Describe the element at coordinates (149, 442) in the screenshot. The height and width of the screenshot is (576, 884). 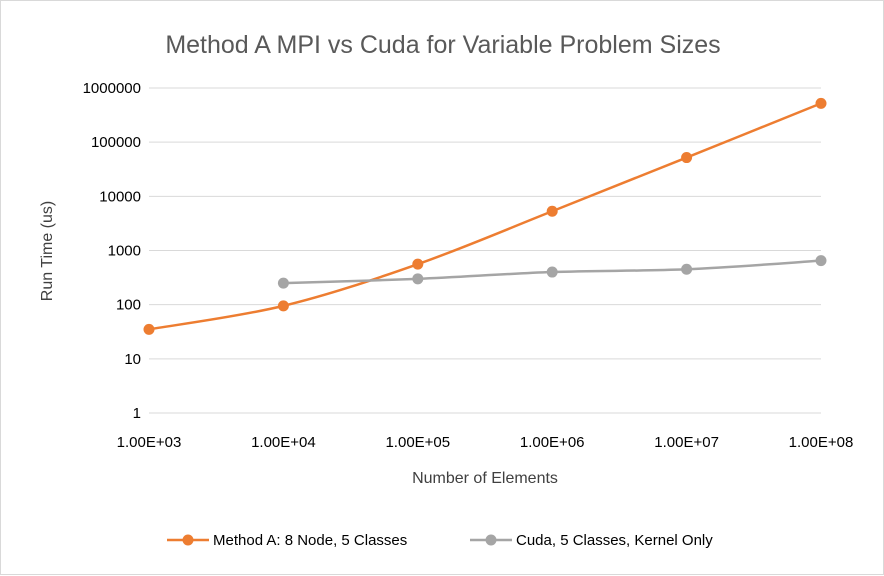
I see `x-tick-label: 1.00E+03` at that location.